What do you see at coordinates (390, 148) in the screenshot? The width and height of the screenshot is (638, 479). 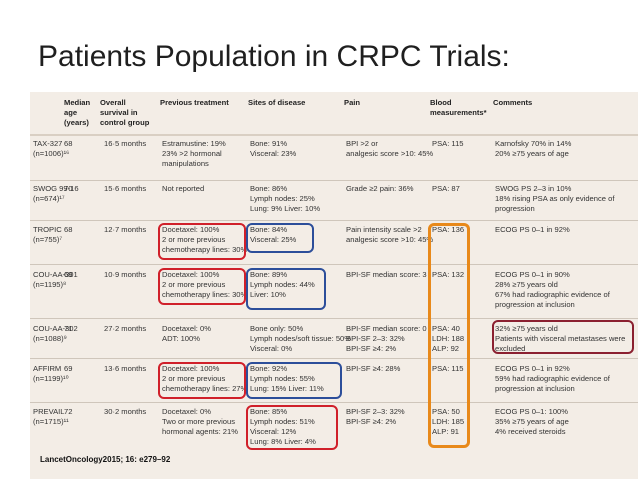 I see `table-cell-pain: BPI >2 or analgesic score >10: 45%` at bounding box center [390, 148].